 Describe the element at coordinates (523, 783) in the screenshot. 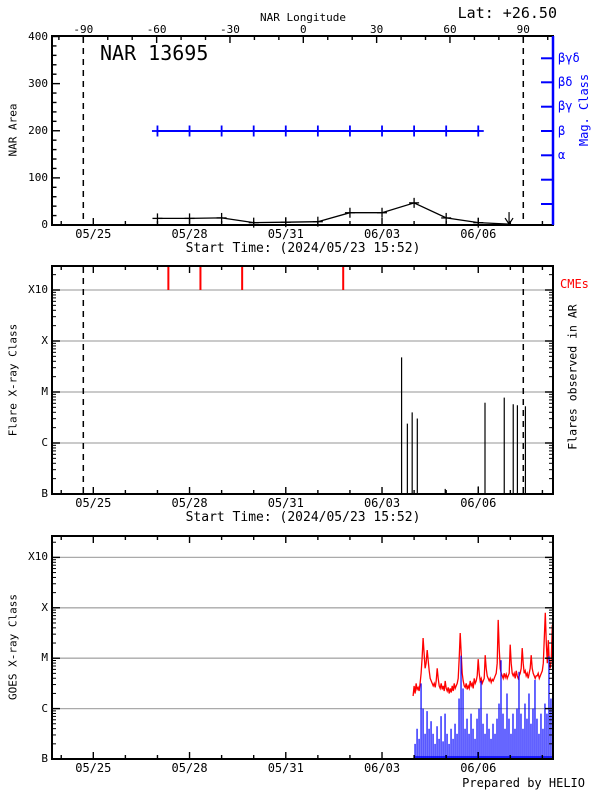

I see `prepared-by-label: Prepared by HELIO` at that location.